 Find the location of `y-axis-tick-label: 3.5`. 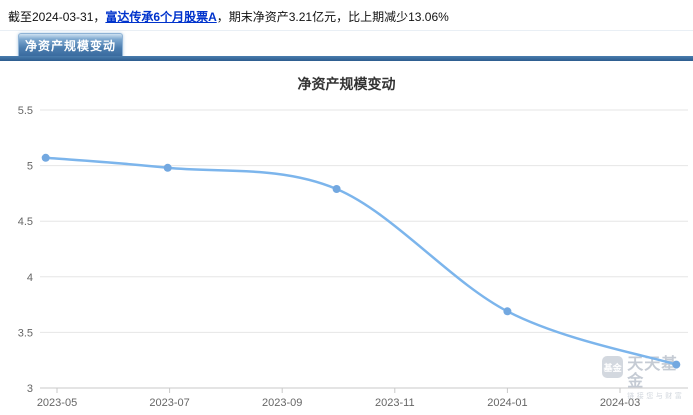

y-axis-tick-label: 3.5 is located at coordinates (25, 333).